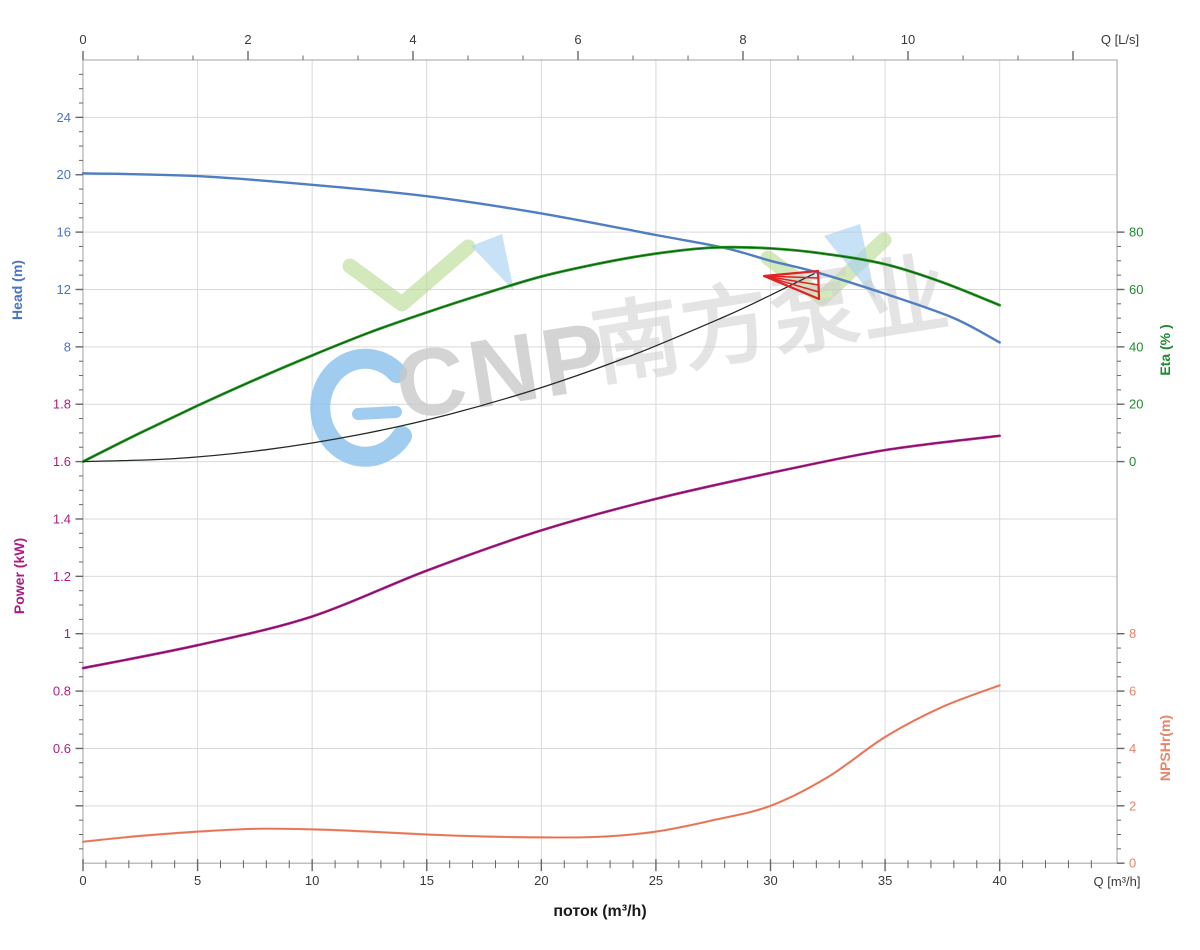 This screenshot has height=950, width=1200. Describe the element at coordinates (1136, 404) in the screenshot. I see `eta-tick-label: 20` at that location.